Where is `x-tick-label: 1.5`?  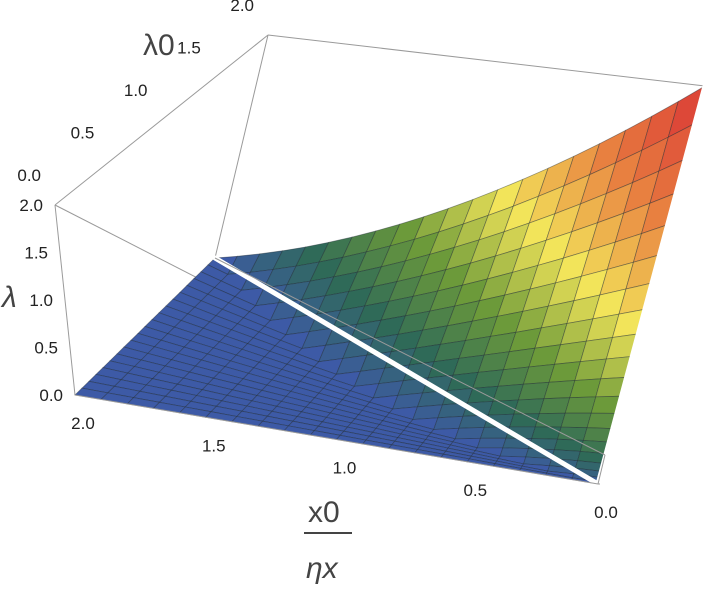 x-tick-label: 1.5 is located at coordinates (214, 445).